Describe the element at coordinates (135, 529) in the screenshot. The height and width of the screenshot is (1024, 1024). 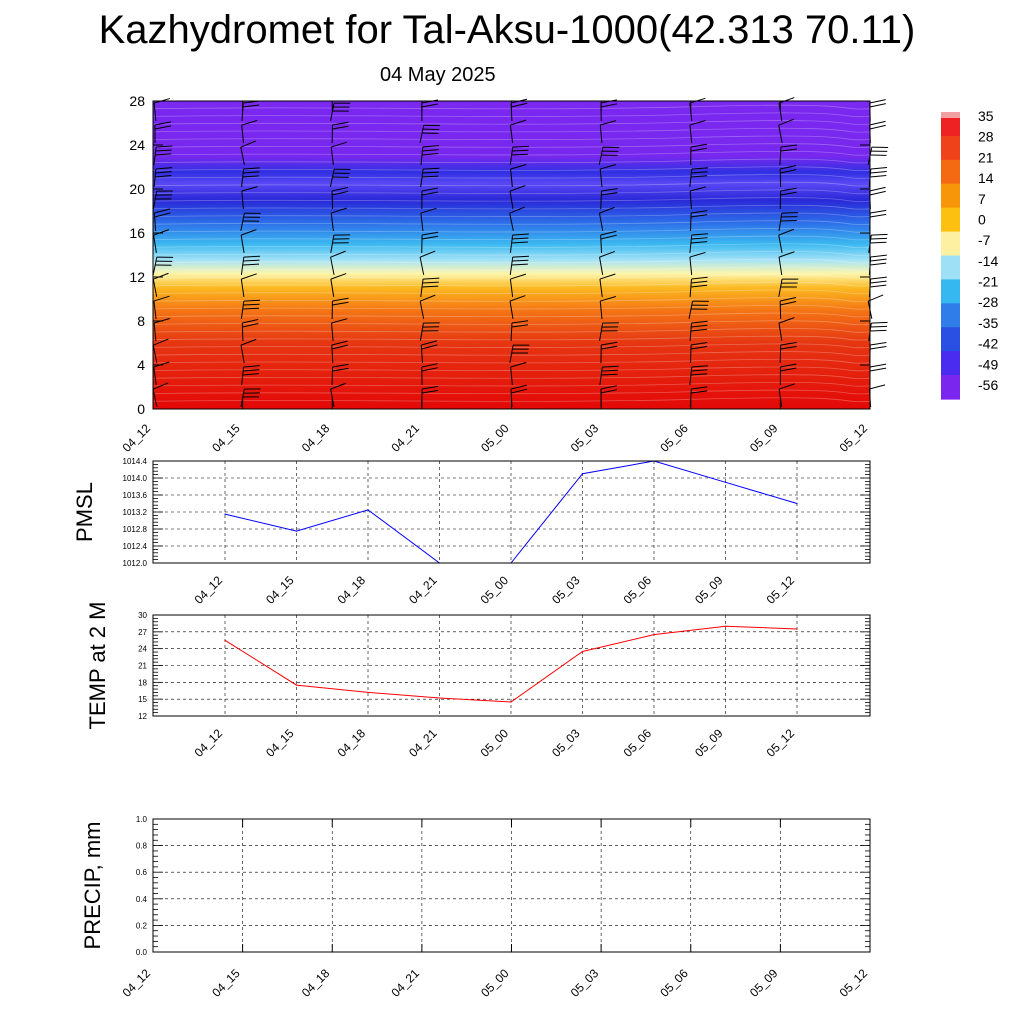
I see `y-tick-label: 1012.8` at that location.